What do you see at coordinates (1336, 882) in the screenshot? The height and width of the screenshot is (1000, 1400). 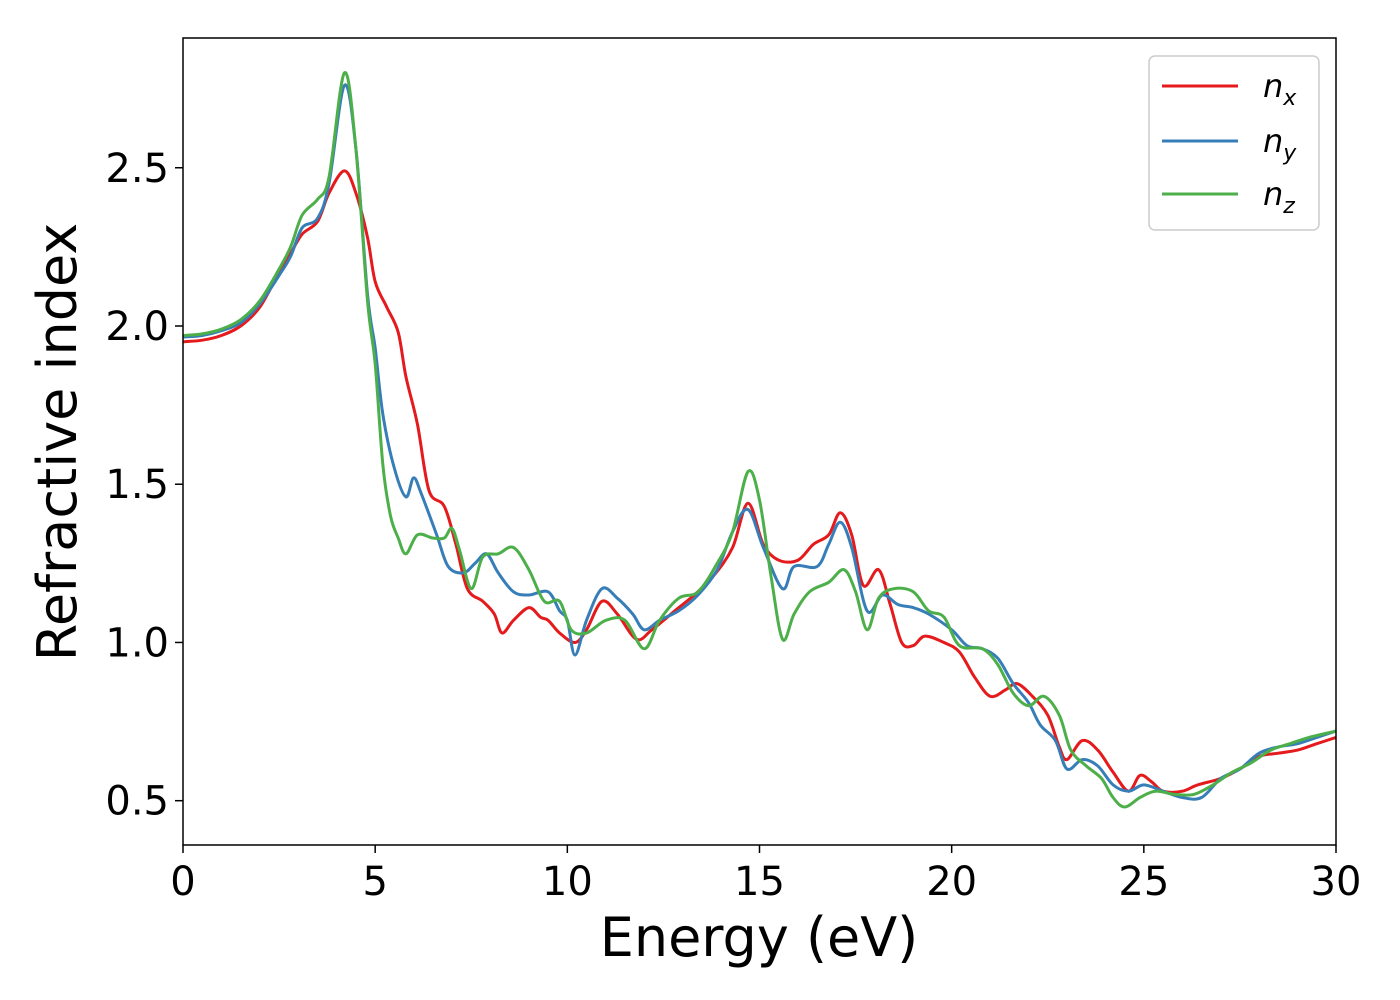 I see `x-tick-label: 30` at bounding box center [1336, 882].